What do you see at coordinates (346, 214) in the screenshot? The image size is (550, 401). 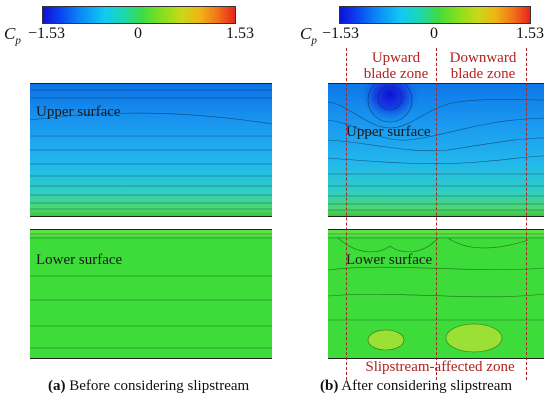 I see `dashed-line-left` at bounding box center [346, 214].